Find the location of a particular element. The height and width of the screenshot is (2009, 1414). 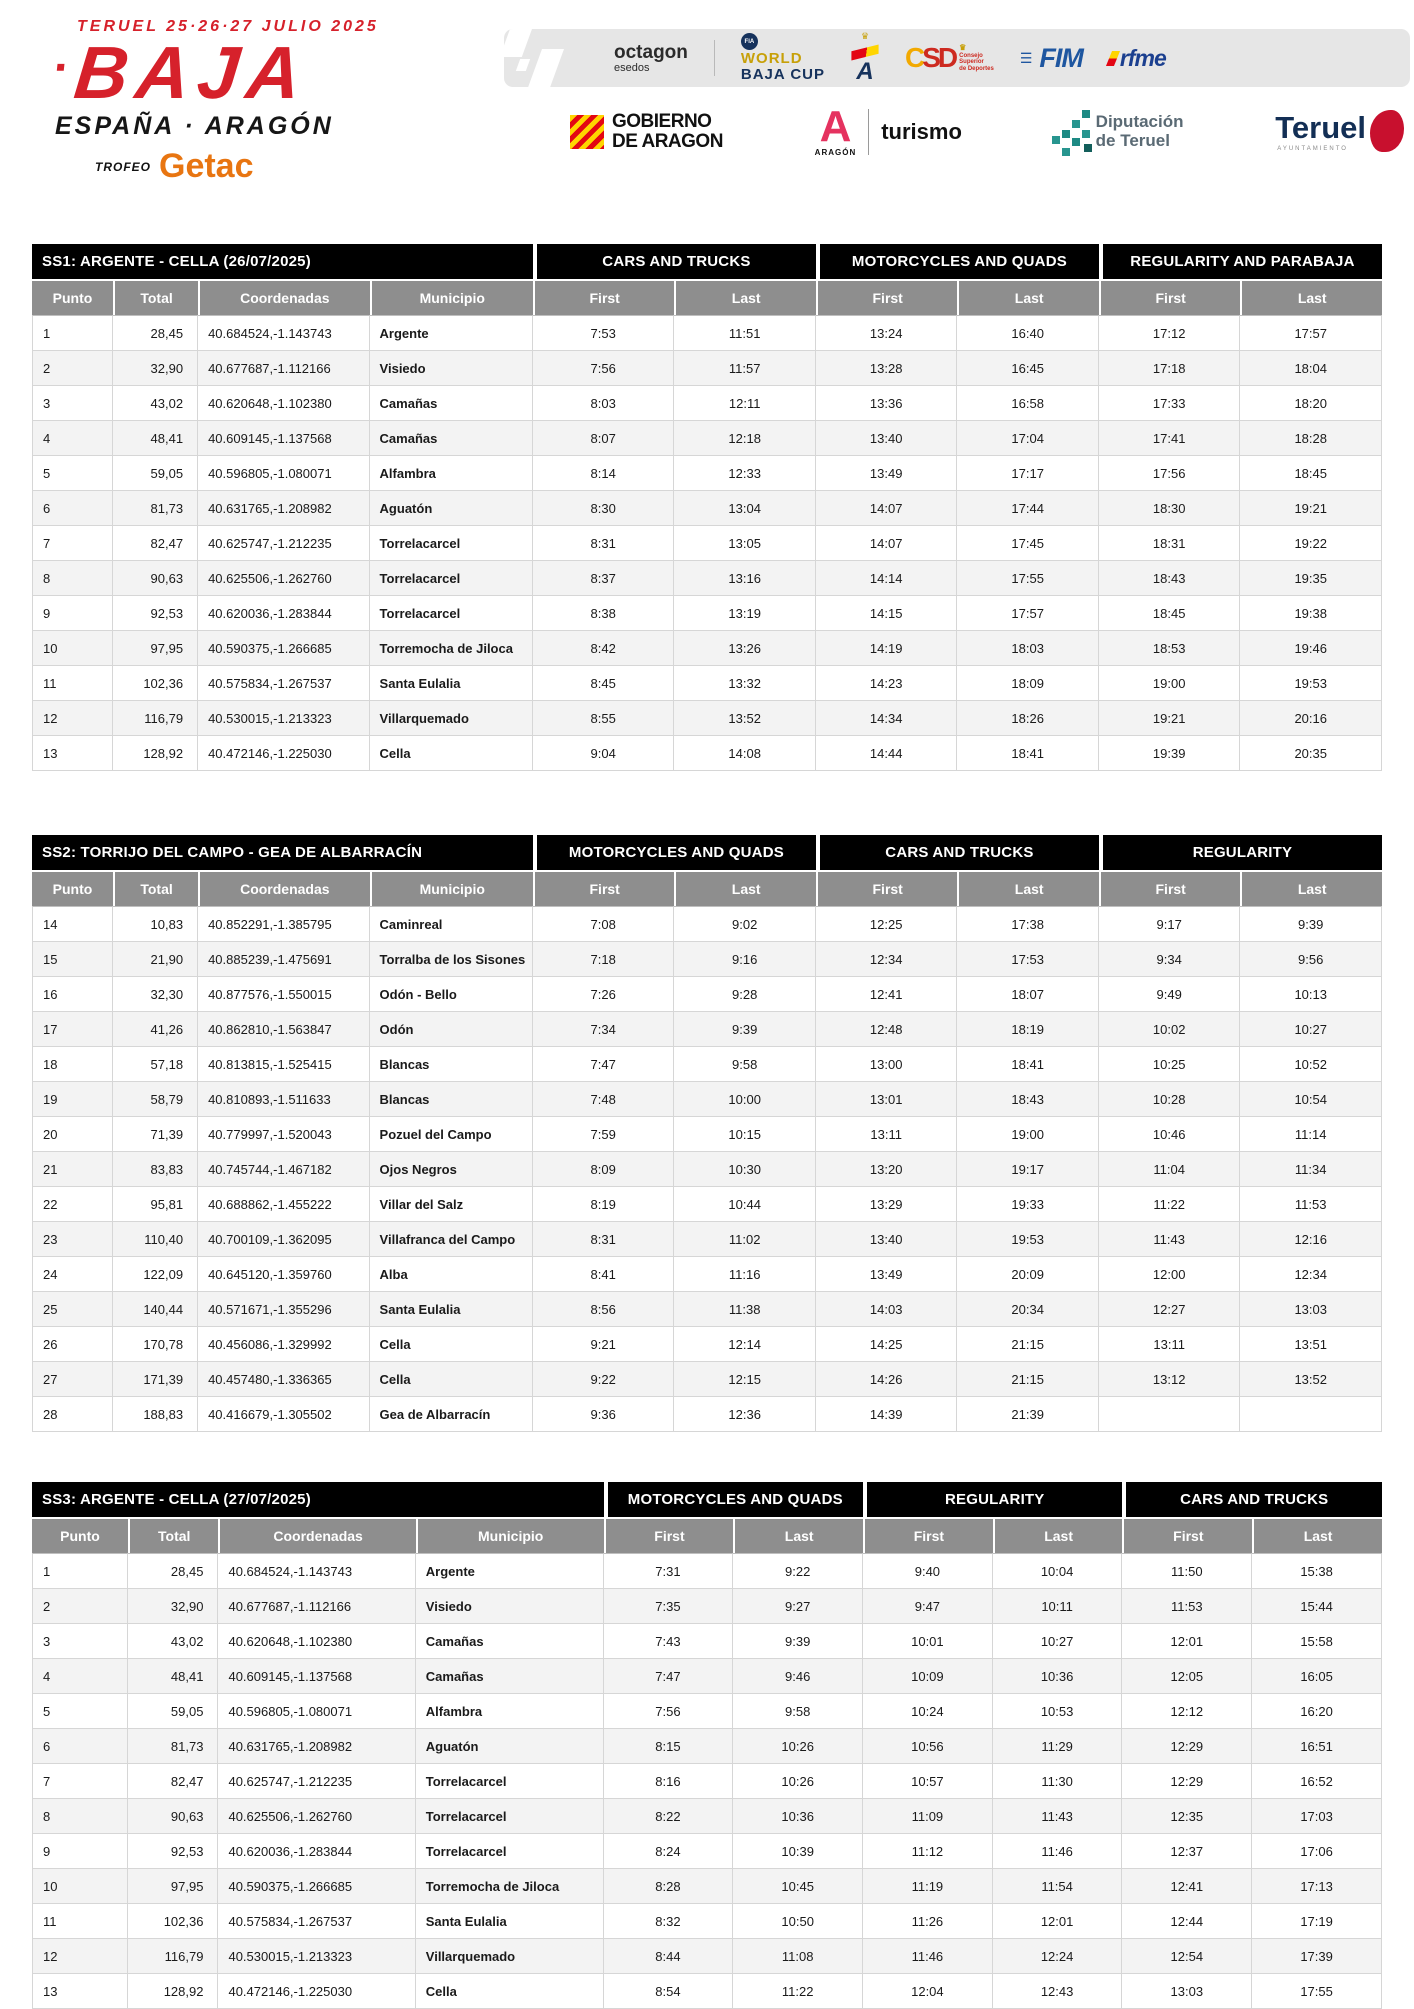

teruel-emblem-icon is located at coordinates (1387, 130).